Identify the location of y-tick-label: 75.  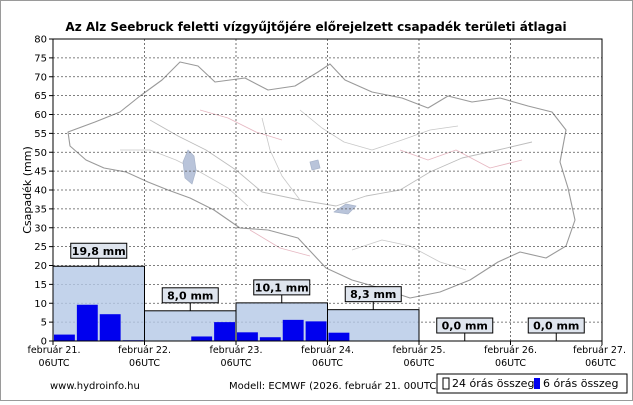
(40, 58).